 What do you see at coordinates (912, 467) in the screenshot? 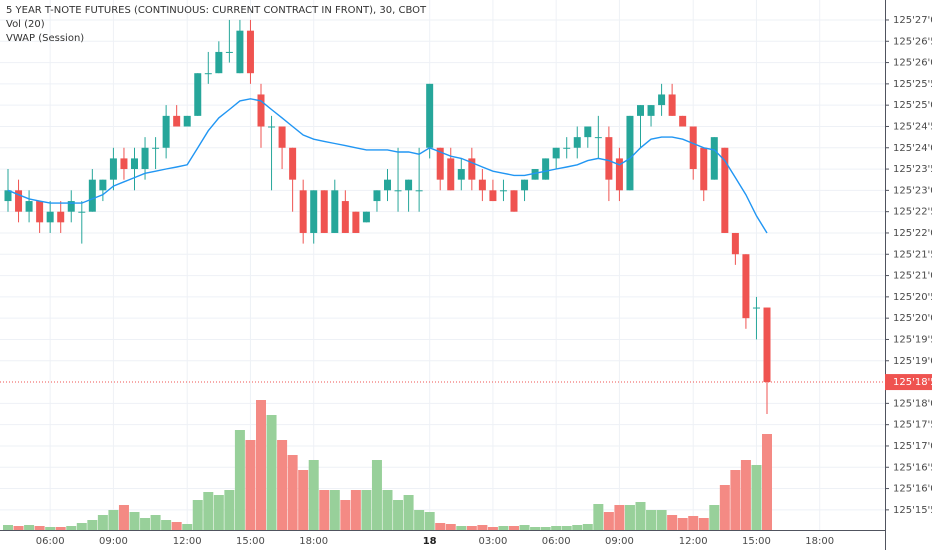
I see `y-tick-label: 125'16'5` at bounding box center [912, 467].